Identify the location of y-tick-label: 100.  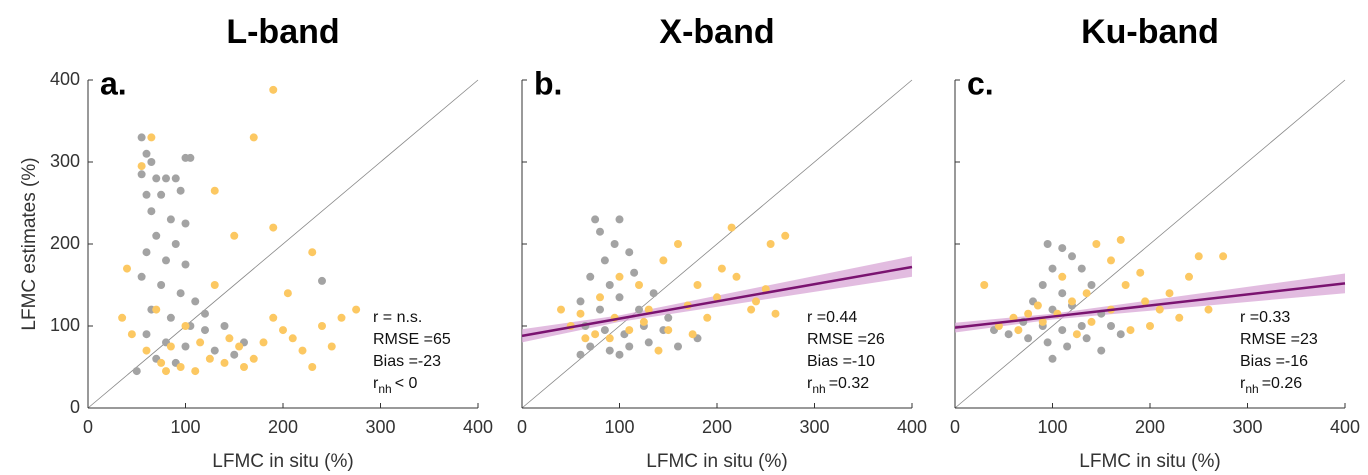
(65, 325).